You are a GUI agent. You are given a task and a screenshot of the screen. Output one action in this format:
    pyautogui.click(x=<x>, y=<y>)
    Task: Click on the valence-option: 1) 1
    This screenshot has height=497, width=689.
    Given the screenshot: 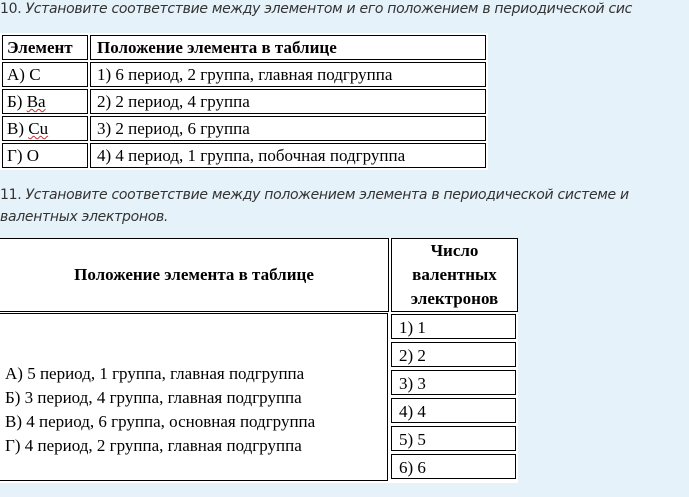 What is the action you would take?
    pyautogui.click(x=453, y=326)
    